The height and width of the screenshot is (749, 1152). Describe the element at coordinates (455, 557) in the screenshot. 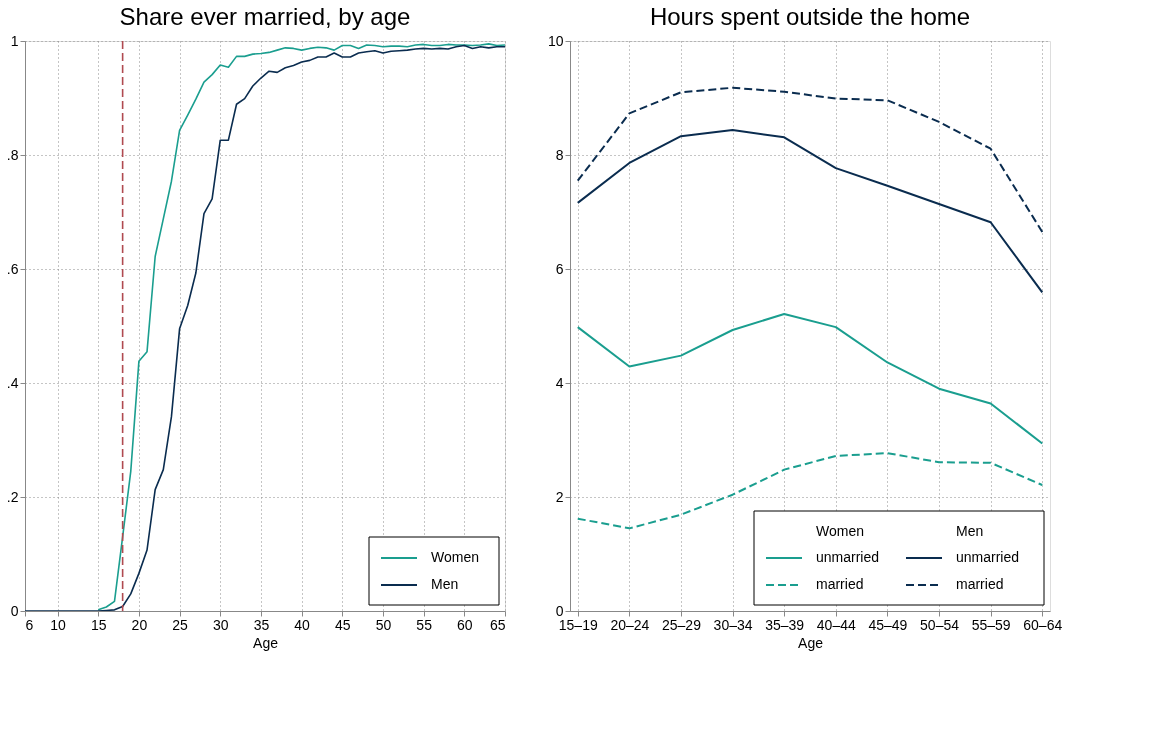

I see `legend-label: Women` at that location.